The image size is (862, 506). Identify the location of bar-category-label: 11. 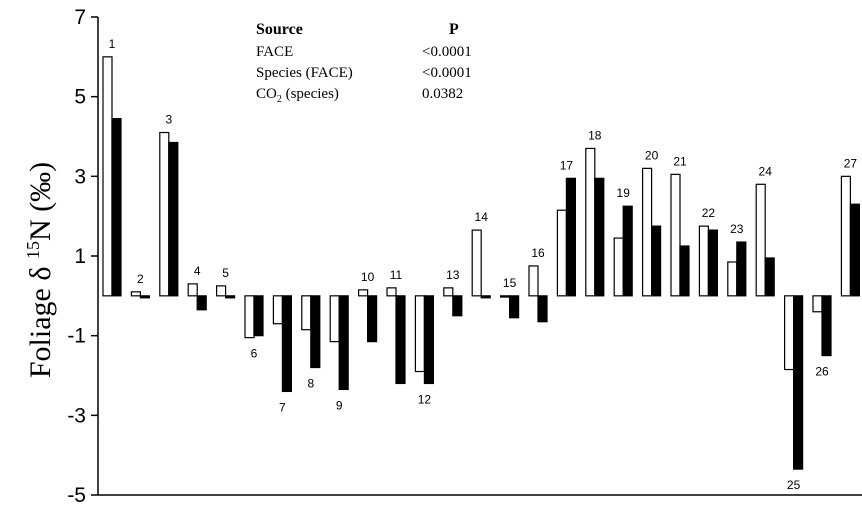
(396, 275).